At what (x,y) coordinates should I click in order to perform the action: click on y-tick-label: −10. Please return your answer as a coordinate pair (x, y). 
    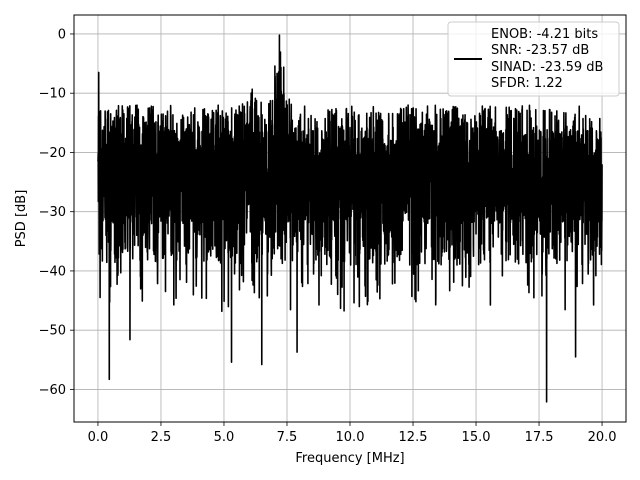
    Looking at the image, I should click on (52, 94).